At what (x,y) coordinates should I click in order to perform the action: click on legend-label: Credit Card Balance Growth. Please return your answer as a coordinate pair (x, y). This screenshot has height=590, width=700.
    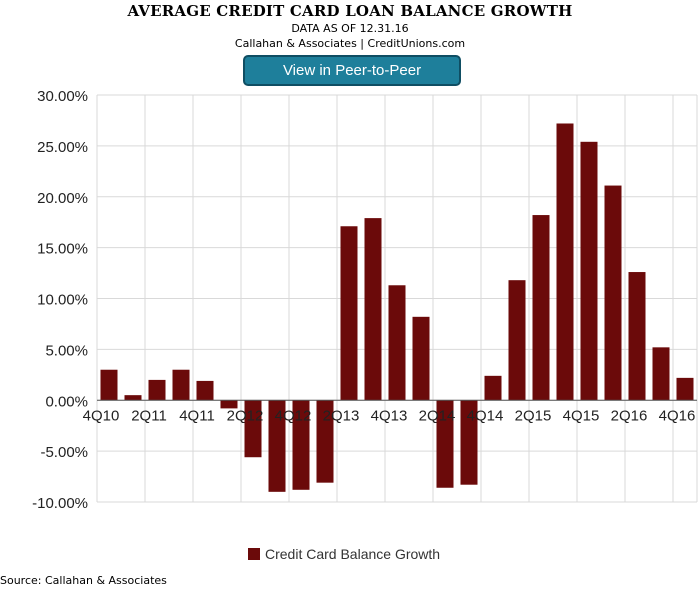
    Looking at the image, I should click on (353, 554).